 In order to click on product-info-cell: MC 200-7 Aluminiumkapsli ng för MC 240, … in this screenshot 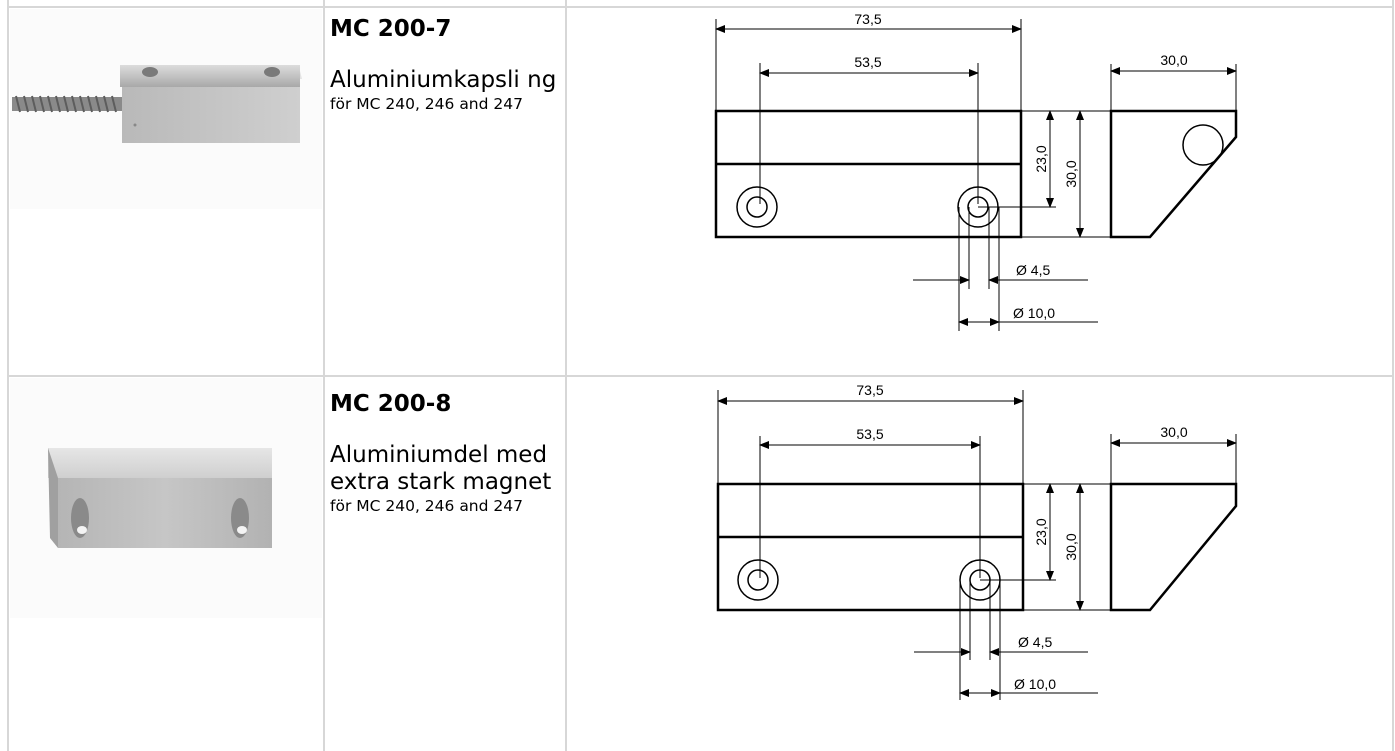, I will do `click(446, 192)`.